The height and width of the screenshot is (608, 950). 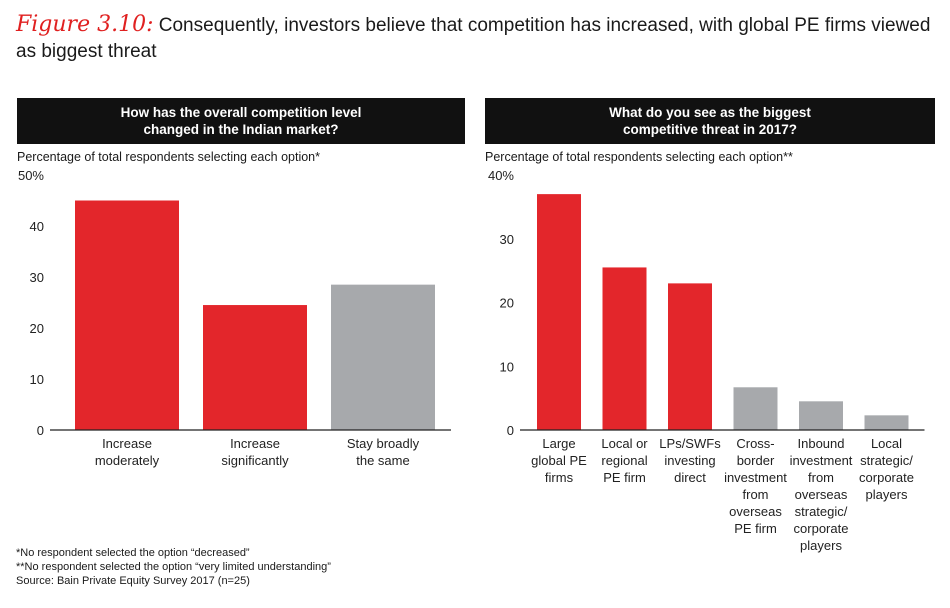 I want to click on right-ytick-label: 0, so click(x=510, y=430).